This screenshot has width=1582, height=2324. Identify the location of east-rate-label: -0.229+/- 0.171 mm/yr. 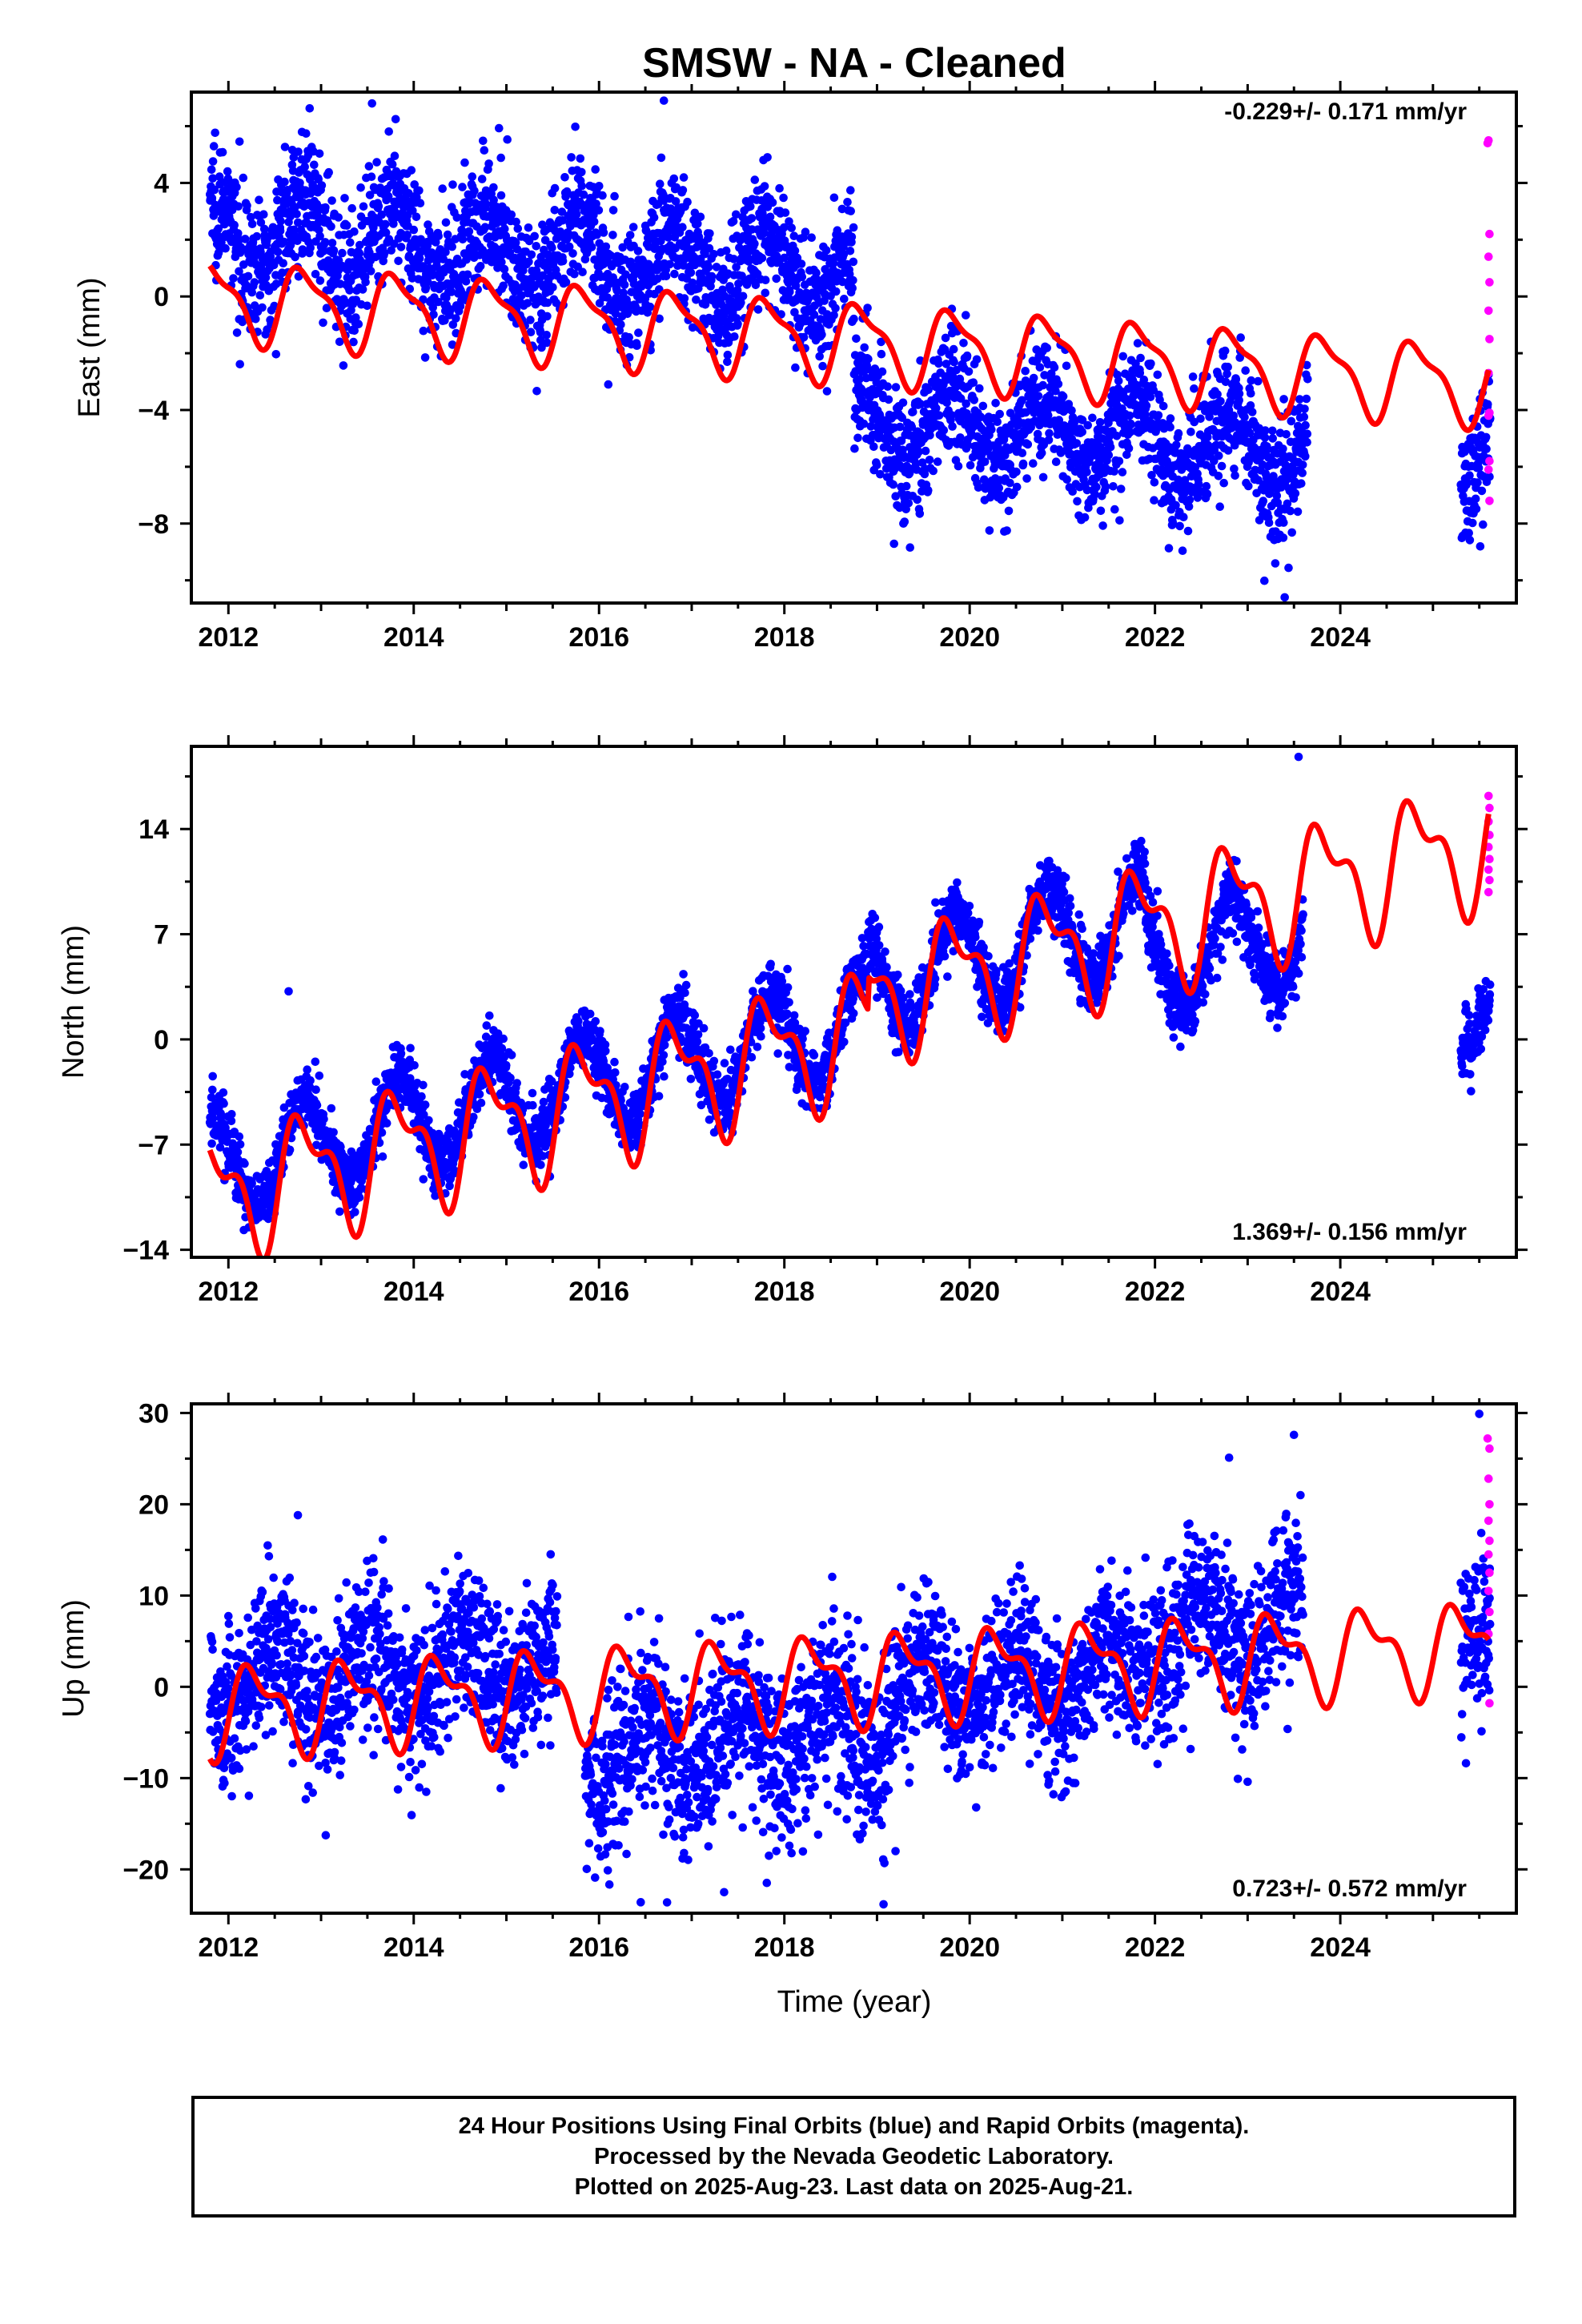
(1345, 112).